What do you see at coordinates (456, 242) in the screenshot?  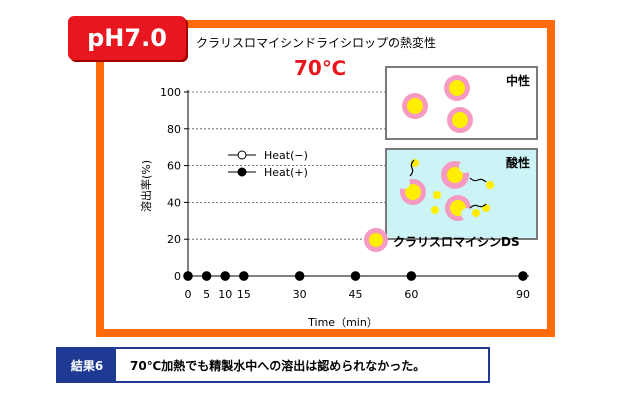 I see `drug-legend-label: クラリスロマイシンDS` at bounding box center [456, 242].